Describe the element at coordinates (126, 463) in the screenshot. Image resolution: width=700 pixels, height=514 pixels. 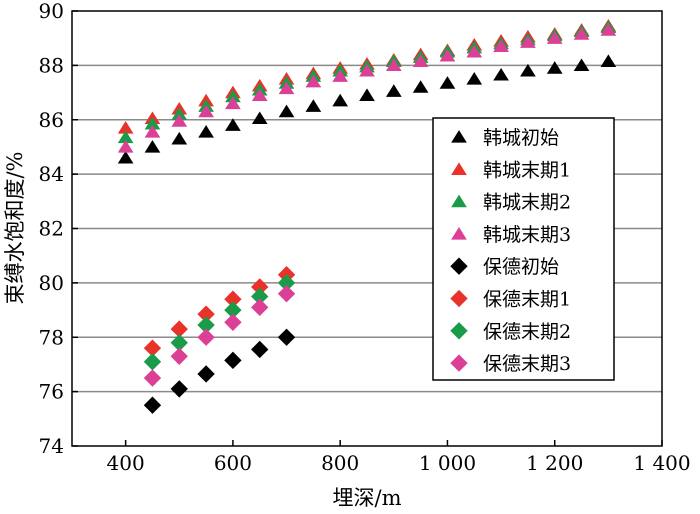
I see `x-tick-label: 400` at that location.